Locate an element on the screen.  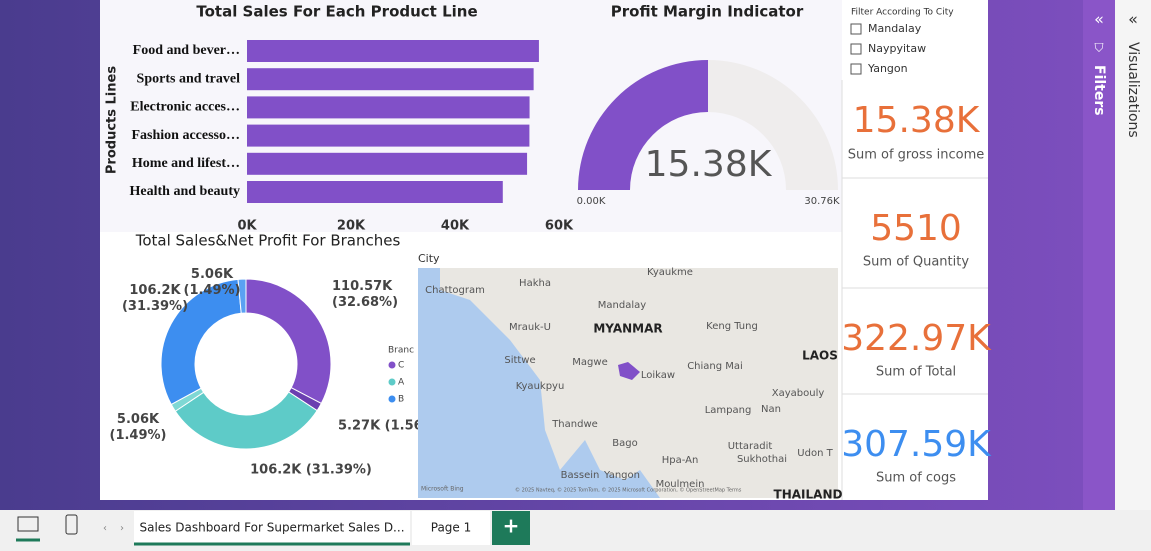
map-brand: Microsoft Bing is located at coordinates (442, 489).